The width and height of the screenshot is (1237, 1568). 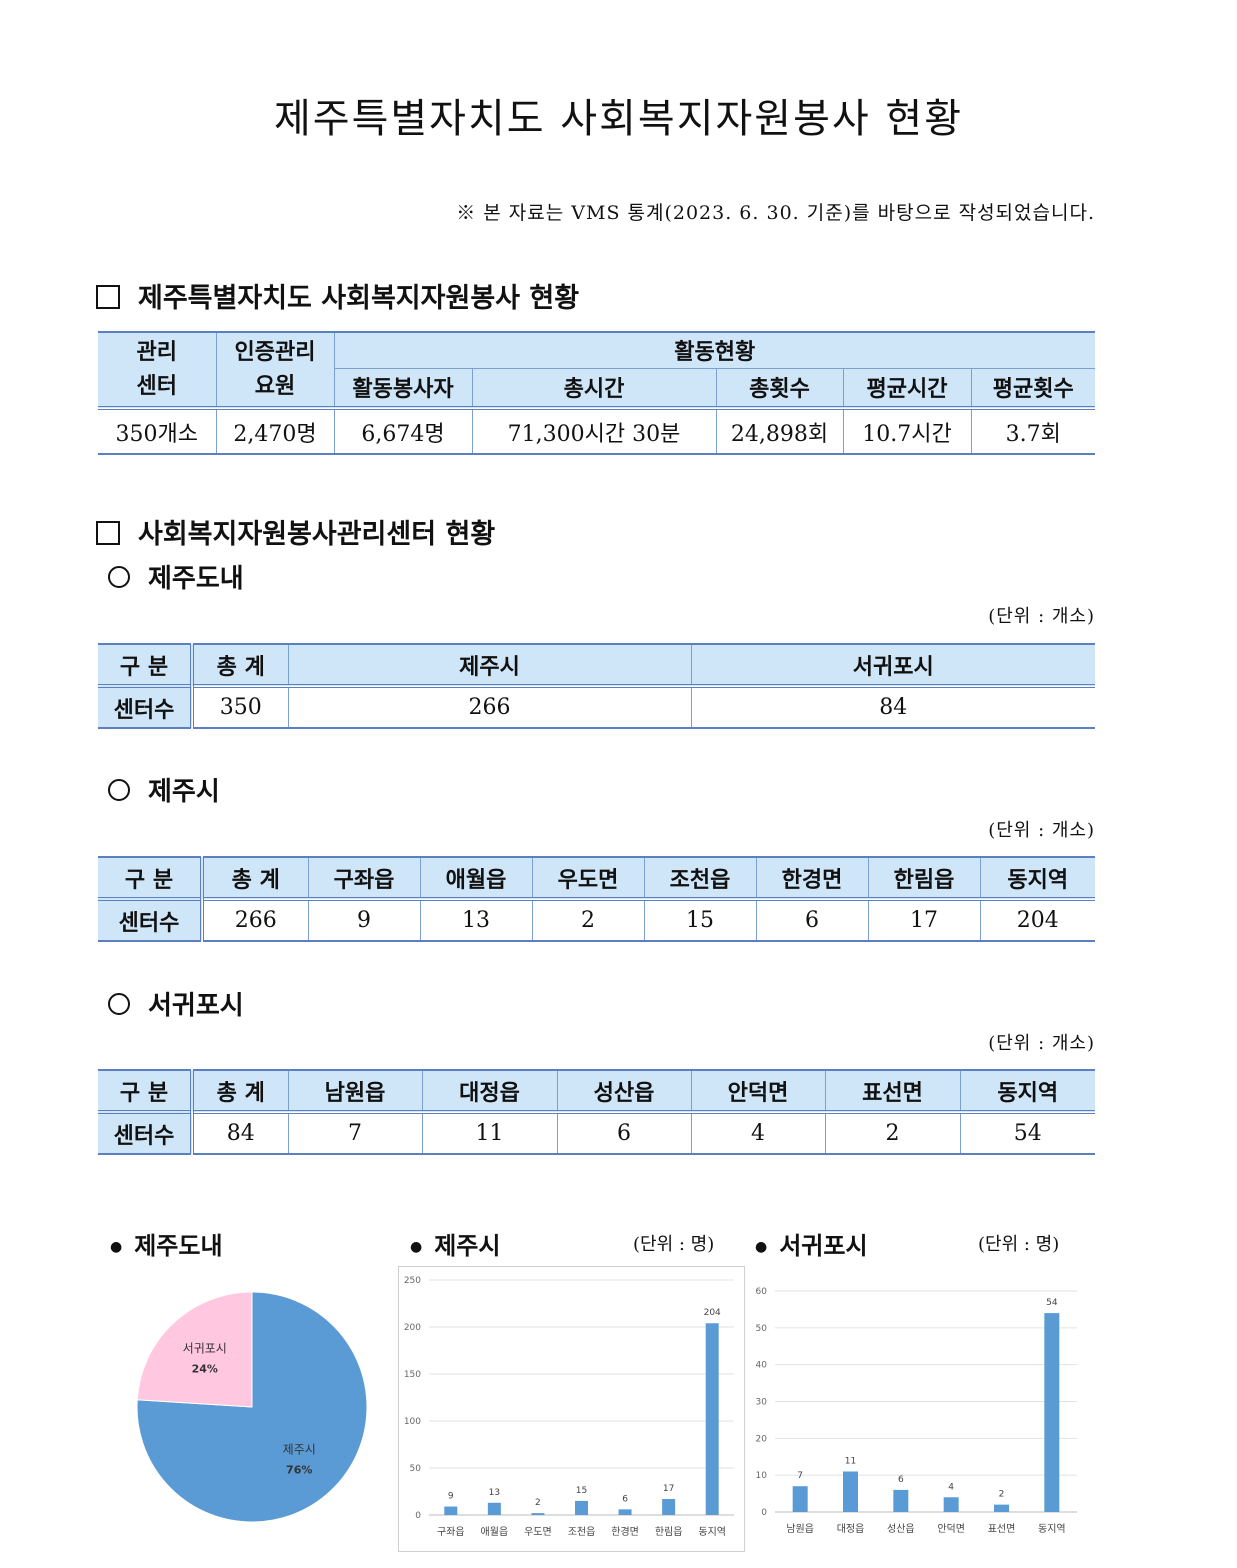 What do you see at coordinates (669, 1507) in the screenshot?
I see `bar-한림읍` at bounding box center [669, 1507].